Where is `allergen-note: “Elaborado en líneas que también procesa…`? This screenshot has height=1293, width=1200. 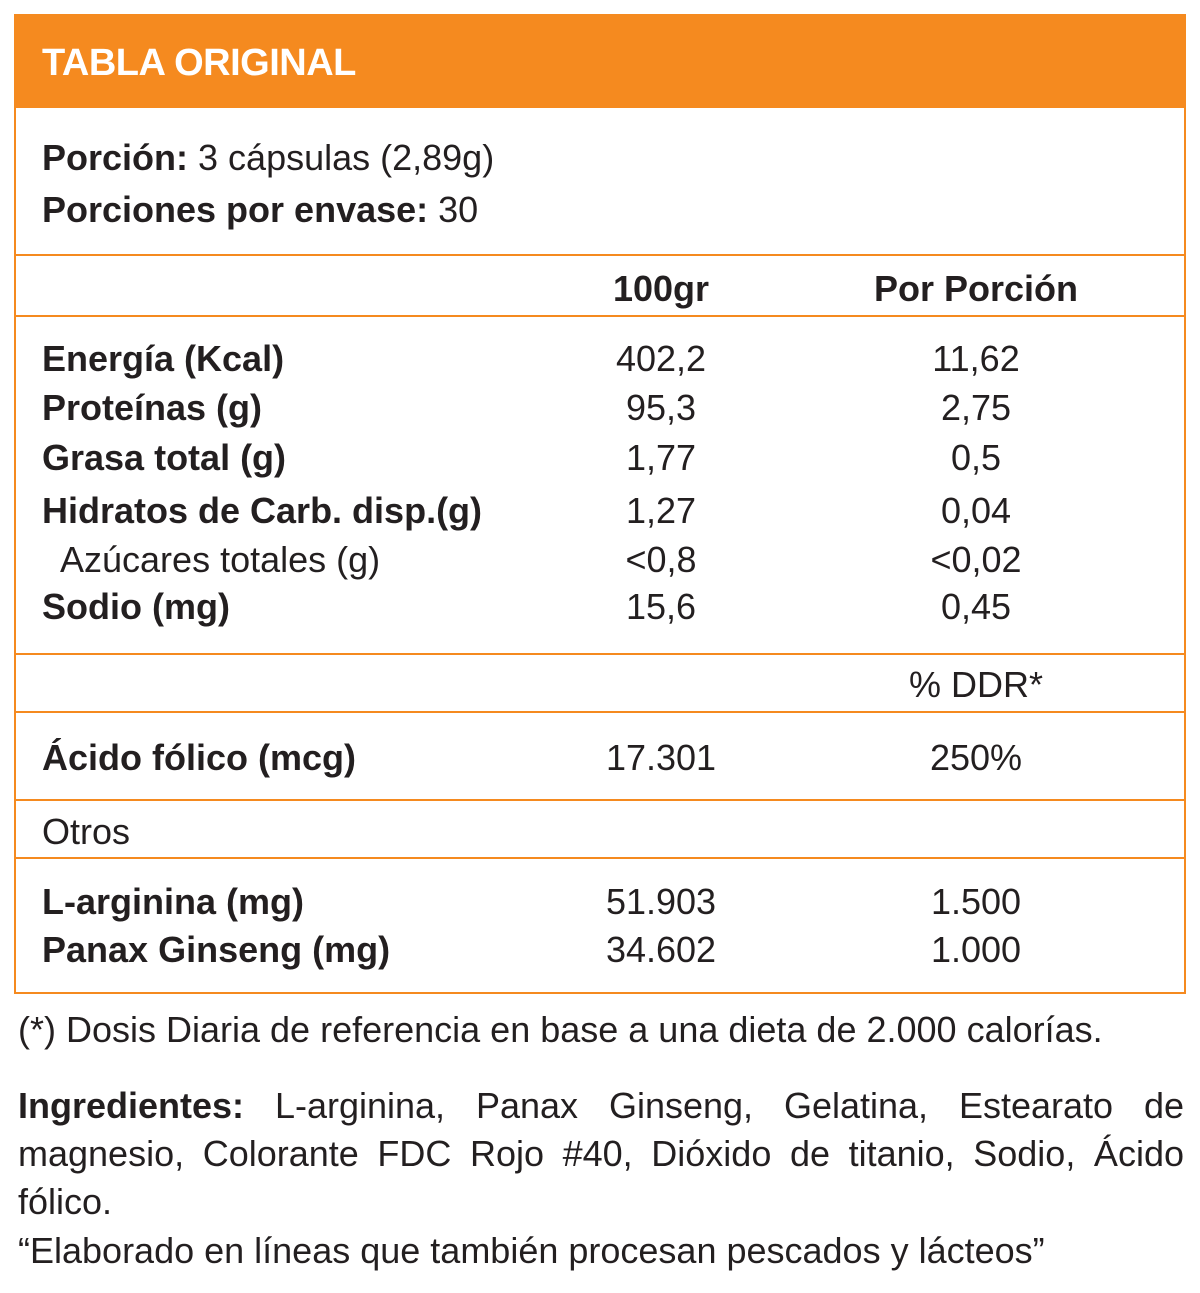
allergen-note: “Elaborado en líneas que también procesa… is located at coordinates (531, 1250).